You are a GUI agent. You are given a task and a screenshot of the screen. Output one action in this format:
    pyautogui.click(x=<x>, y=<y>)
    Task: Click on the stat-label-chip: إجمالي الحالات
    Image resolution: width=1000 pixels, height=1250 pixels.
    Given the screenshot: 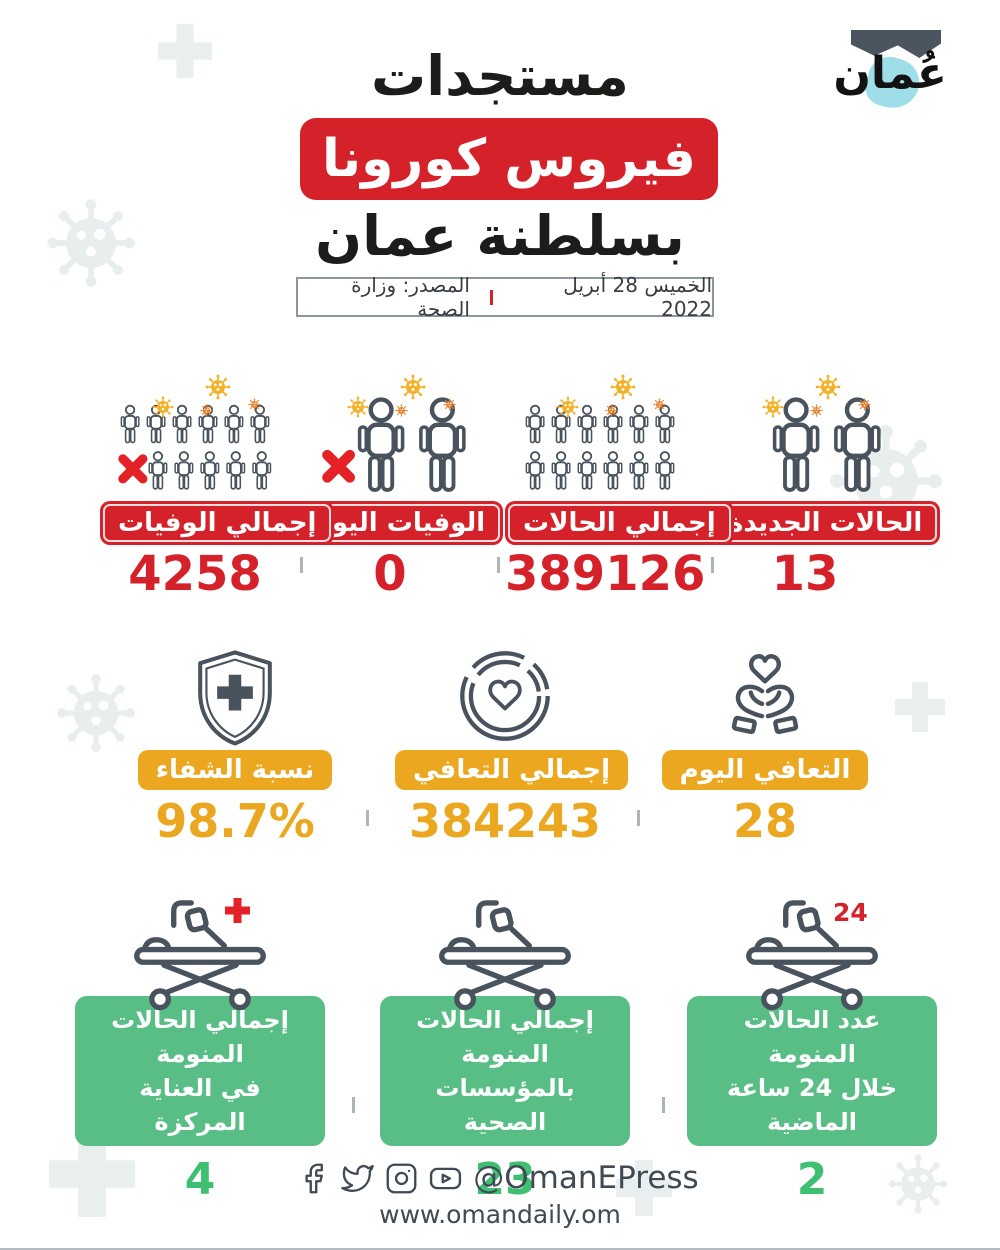 What is the action you would take?
    pyautogui.click(x=619, y=523)
    